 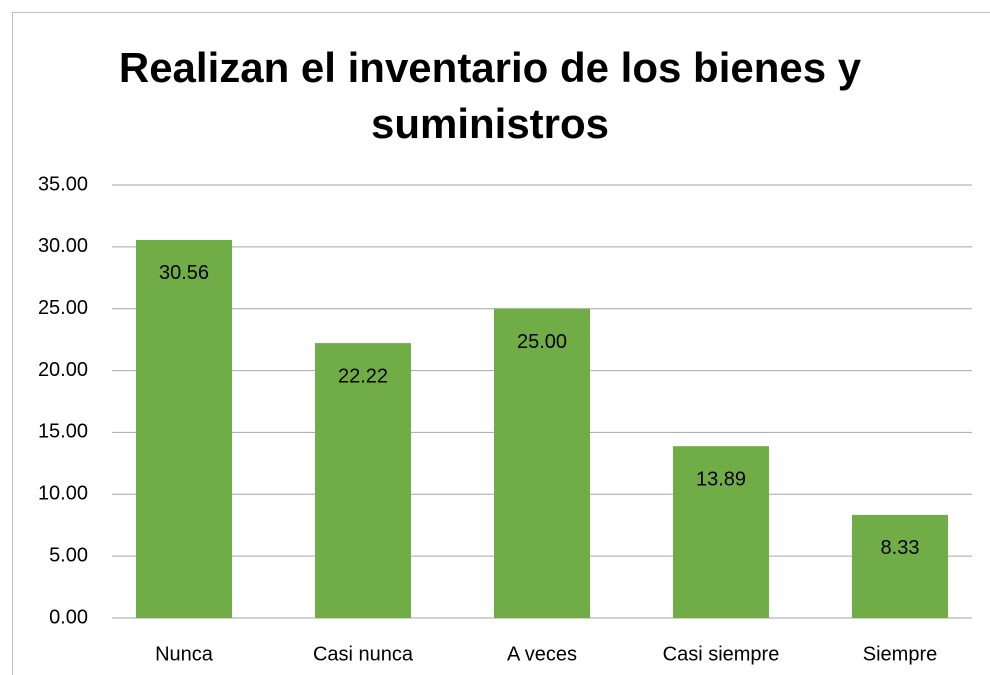 What do you see at coordinates (68, 617) in the screenshot?
I see `y-tick-label: 0.00` at bounding box center [68, 617].